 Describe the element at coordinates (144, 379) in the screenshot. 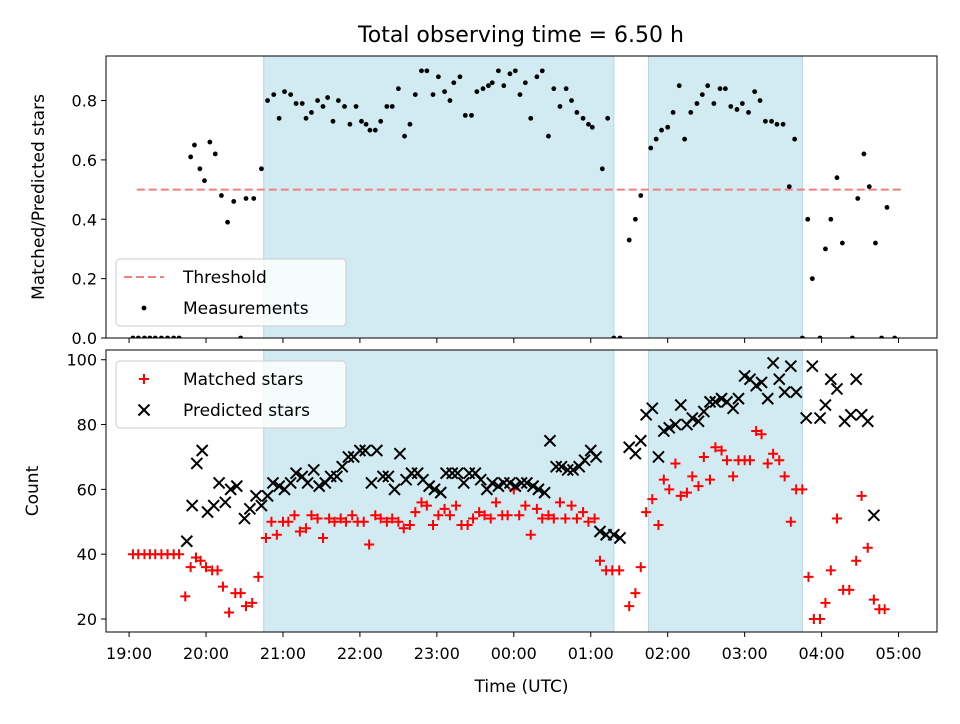

I see `legend-matched-swatch` at that location.